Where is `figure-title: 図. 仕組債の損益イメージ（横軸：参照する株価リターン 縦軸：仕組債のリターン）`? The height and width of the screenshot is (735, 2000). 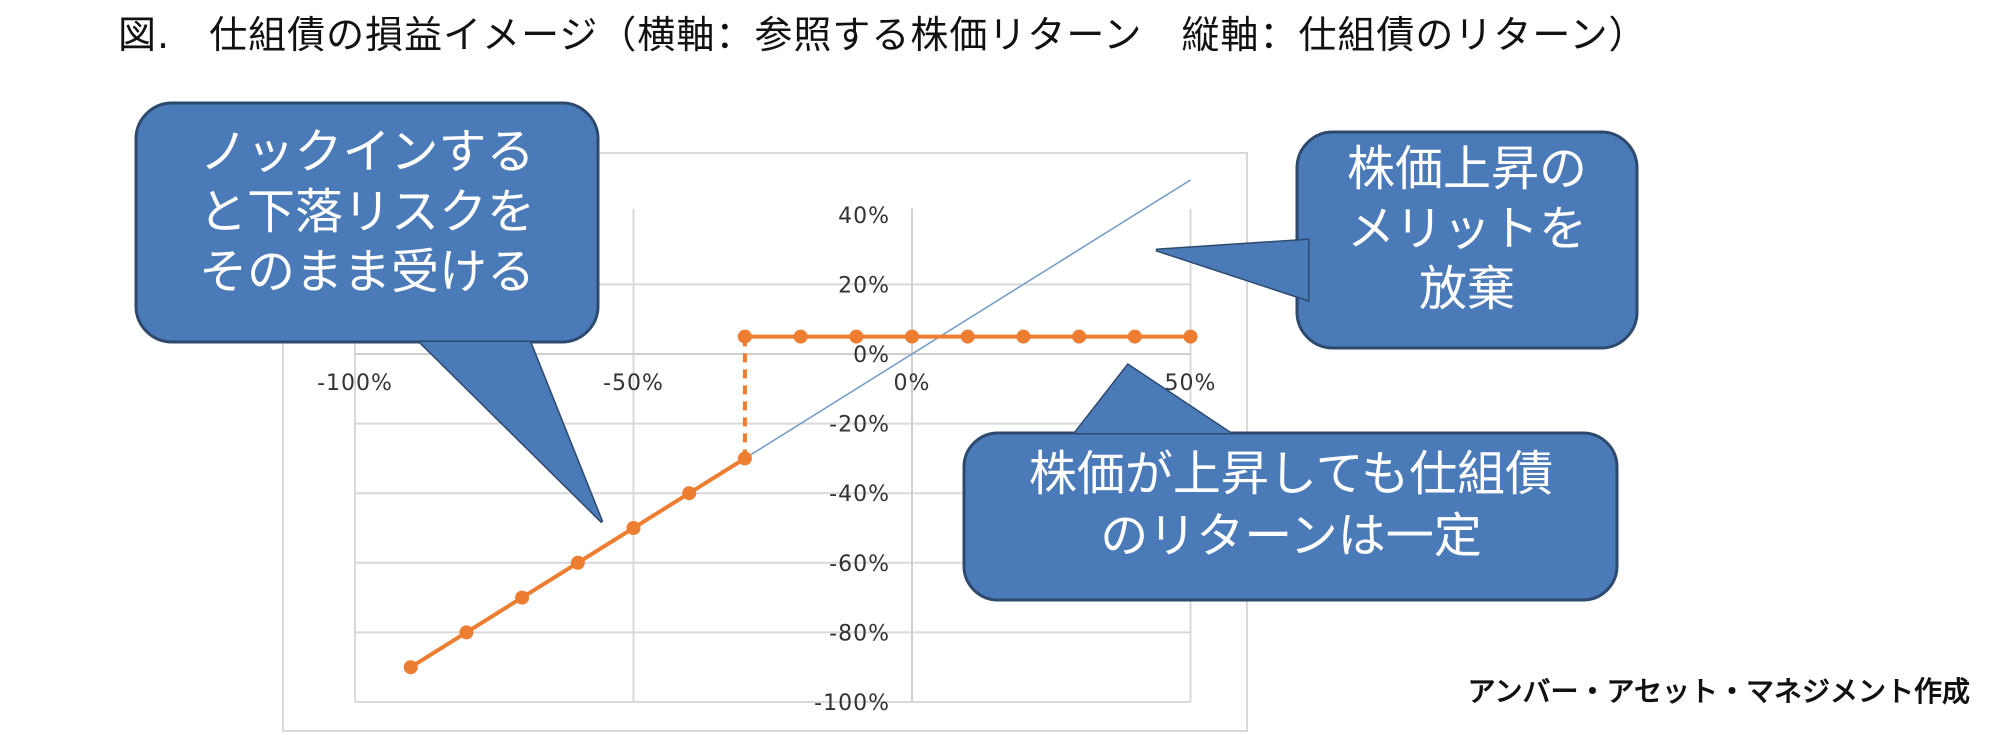 figure-title: 図. 仕組債の損益イメージ（横軸：参照する株価リターン 縦軸：仕組債のリターン） is located at coordinates (883, 35).